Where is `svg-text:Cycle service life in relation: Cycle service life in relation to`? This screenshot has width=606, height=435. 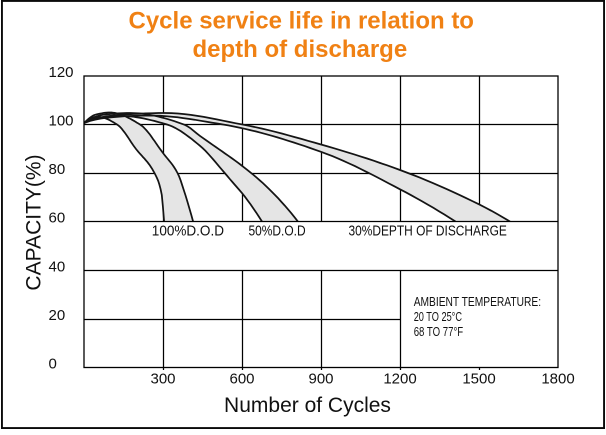 svg-text:Cycle service life in relation: Cycle service life in relation to is located at coordinates (301, 21).